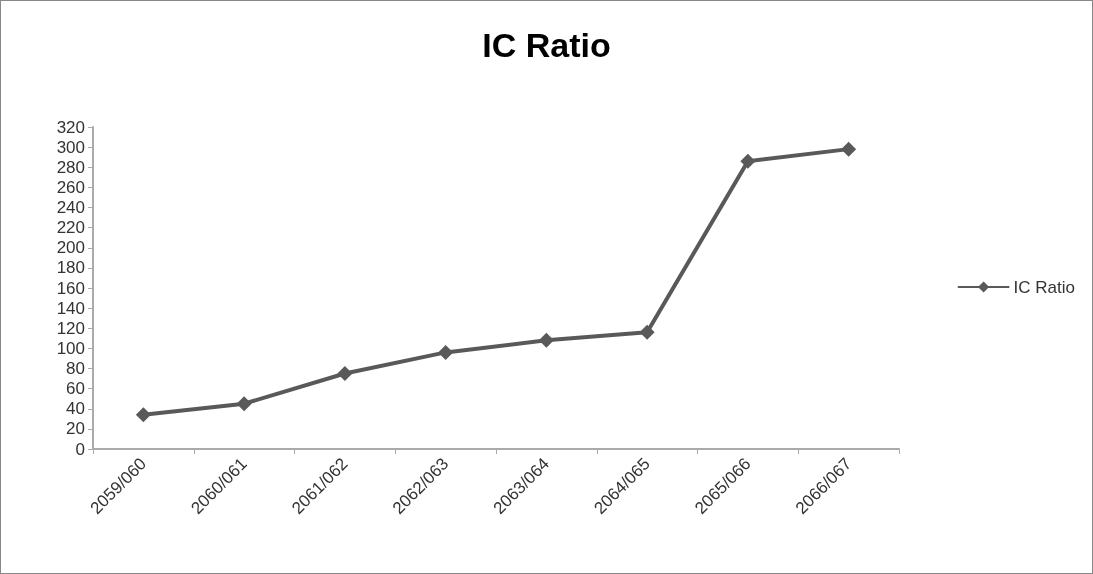  What do you see at coordinates (70, 328) in the screenshot?
I see `y-tick-label: 120` at bounding box center [70, 328].